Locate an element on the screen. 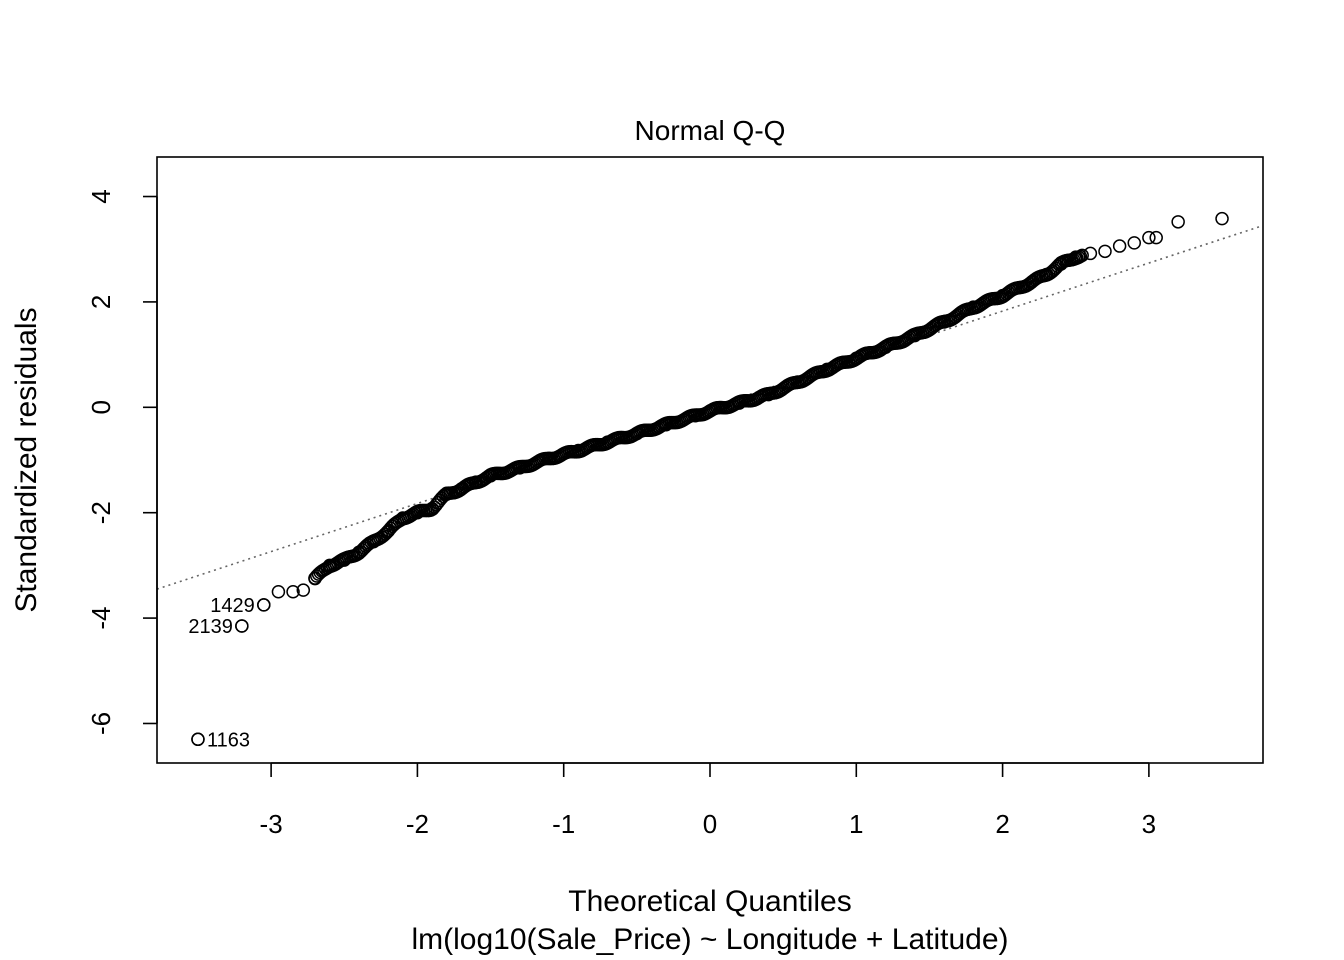 This screenshot has width=1344, height=960. x-tick-label: 1 is located at coordinates (856, 824).